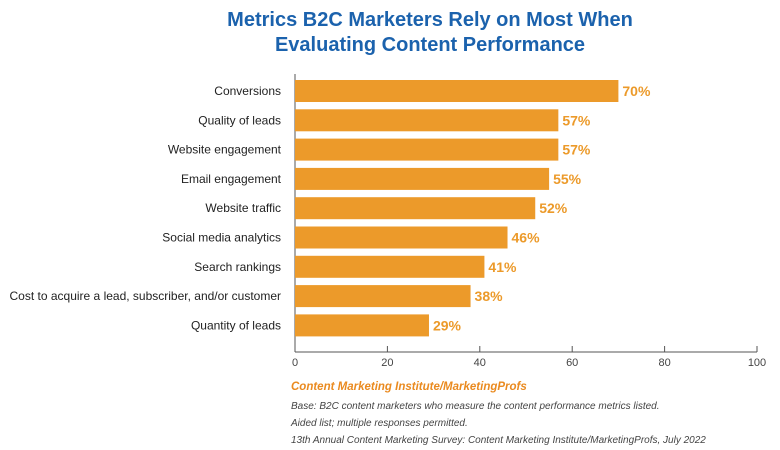  Describe the element at coordinates (430, 20) in the screenshot. I see `chart-title-line-1: Metrics B2C Marketers Rely on Most When` at that location.